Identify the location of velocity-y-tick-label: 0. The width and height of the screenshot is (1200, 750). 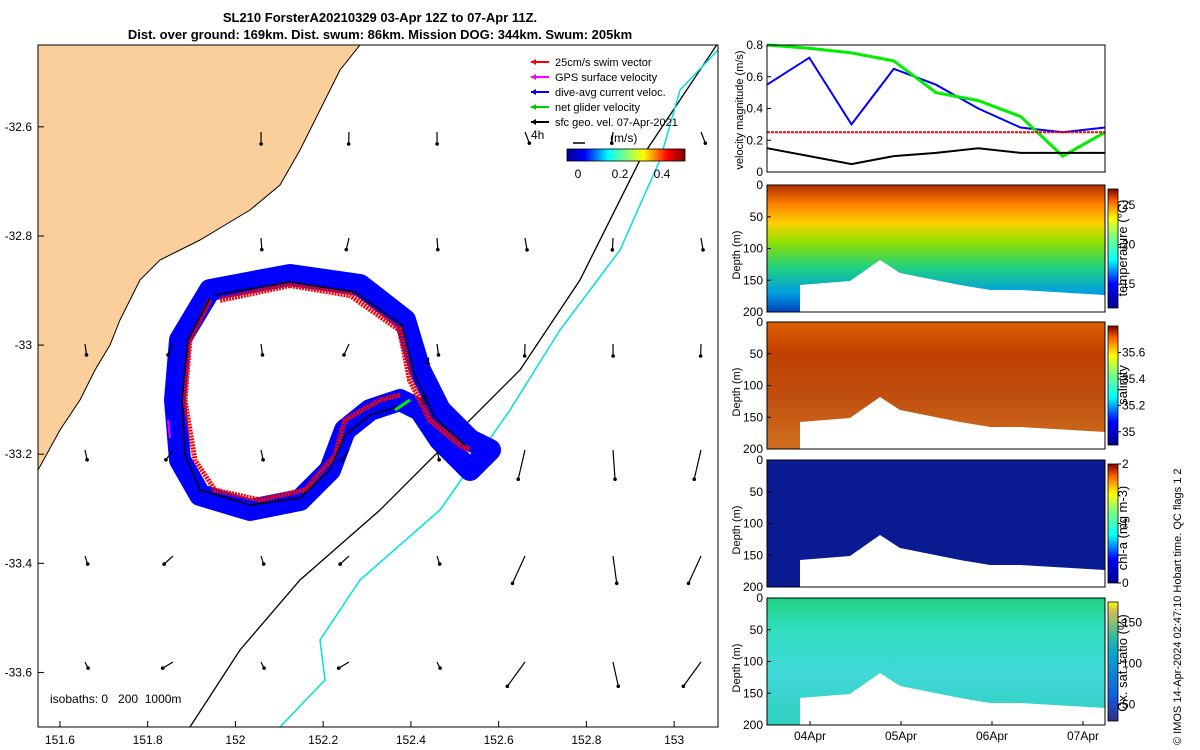
(759, 172).